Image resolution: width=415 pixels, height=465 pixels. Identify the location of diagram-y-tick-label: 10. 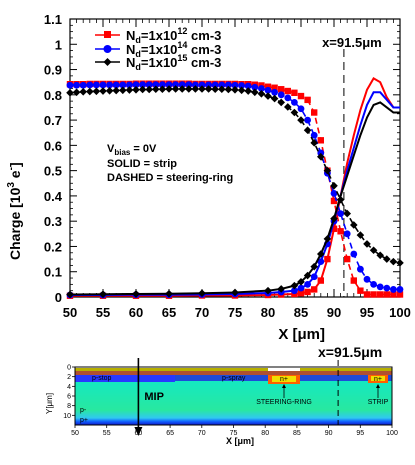
(67, 416).